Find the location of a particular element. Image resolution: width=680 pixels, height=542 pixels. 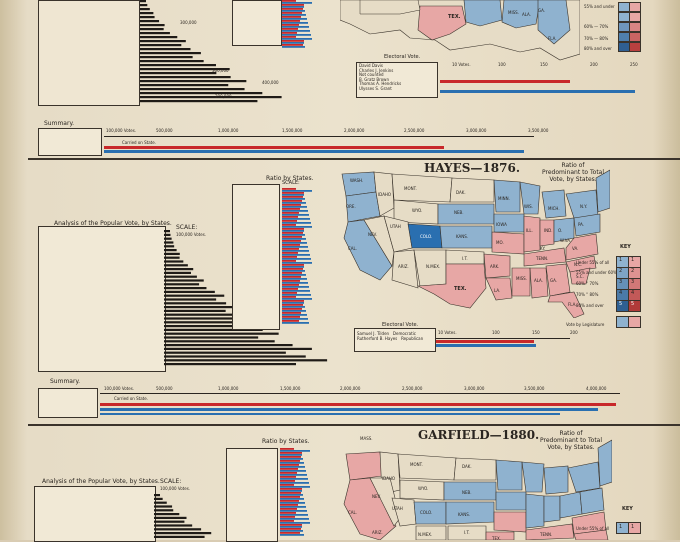

top-key-row: 70% — 80% is located at coordinates (596, 38).